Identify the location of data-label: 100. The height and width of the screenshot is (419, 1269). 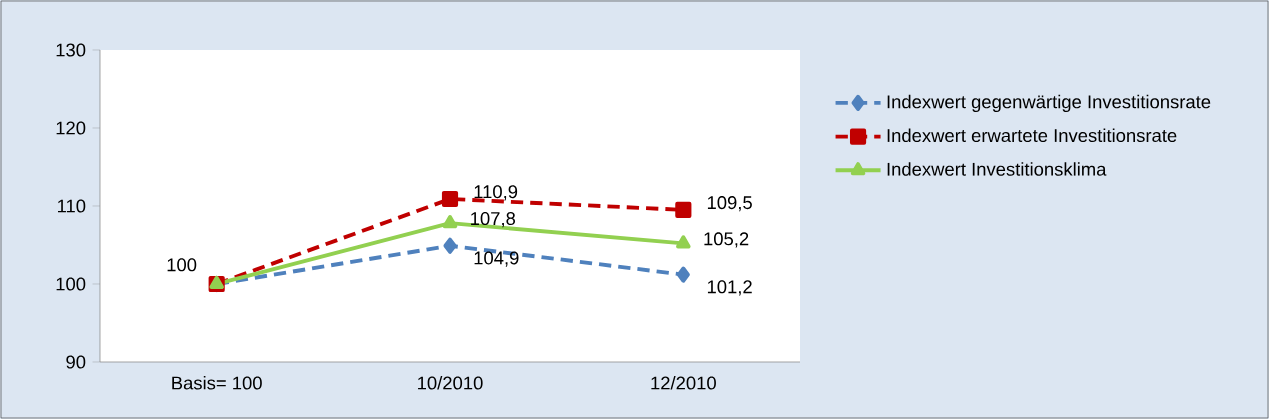
(182, 265).